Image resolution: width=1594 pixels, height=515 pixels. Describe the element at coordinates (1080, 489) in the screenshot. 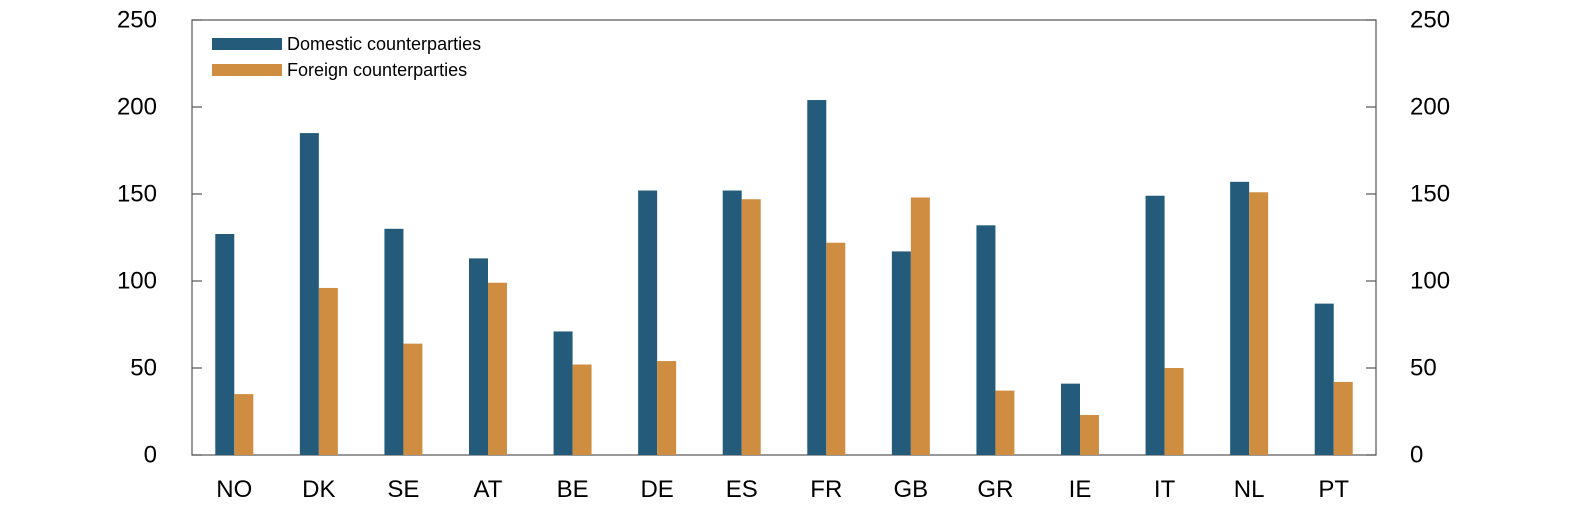

I see `x-tick-label-ie: IE` at that location.